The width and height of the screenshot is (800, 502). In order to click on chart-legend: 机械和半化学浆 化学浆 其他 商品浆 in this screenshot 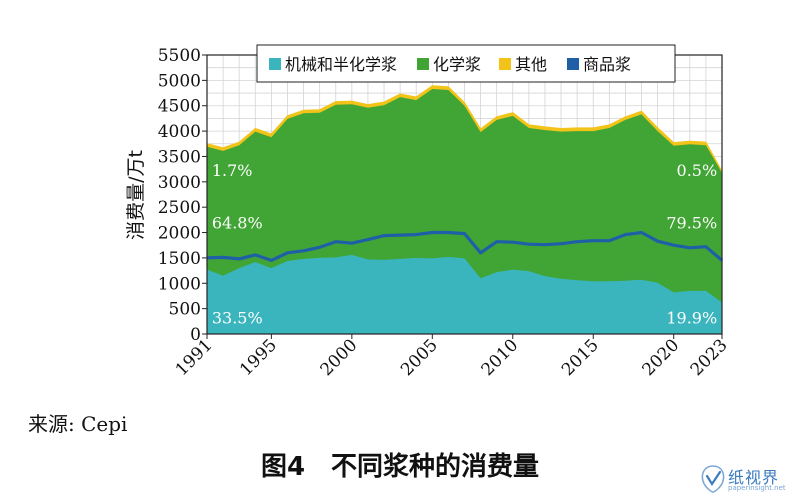, I will do `click(466, 63)`.